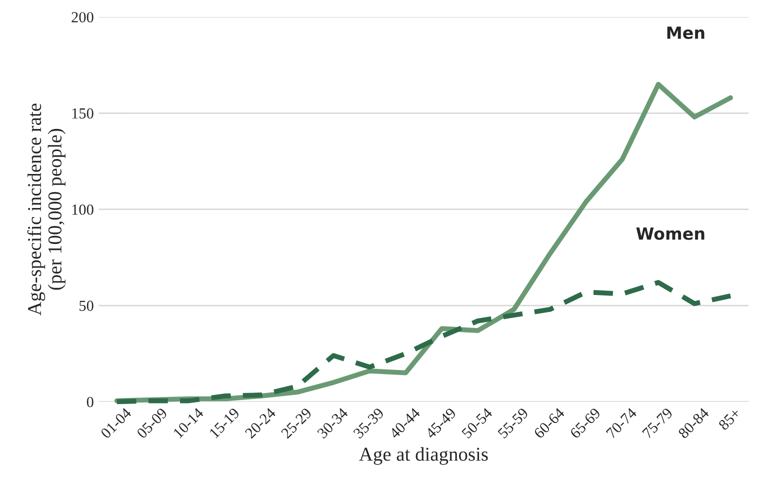 This screenshot has height=484, width=760. I want to click on x-tick-label: 85+, so click(730, 419).